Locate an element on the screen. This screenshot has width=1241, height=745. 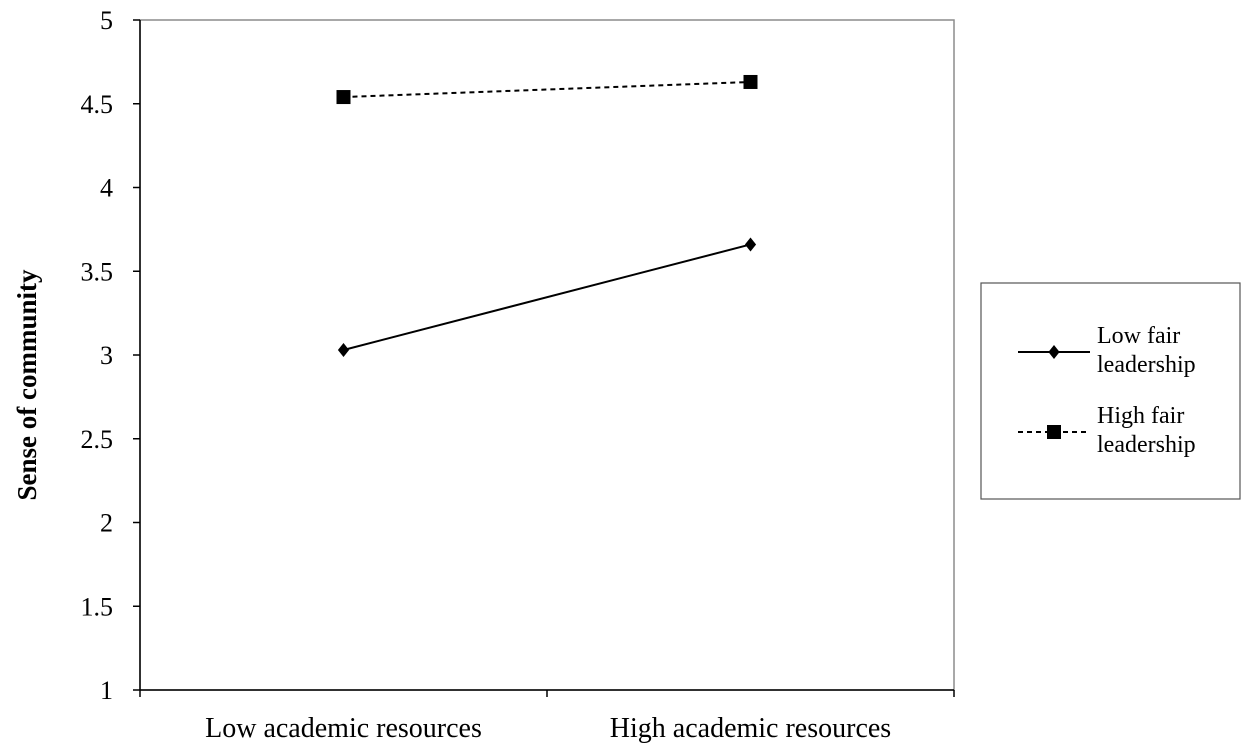
y-tick-label: 2 is located at coordinates (106, 523).